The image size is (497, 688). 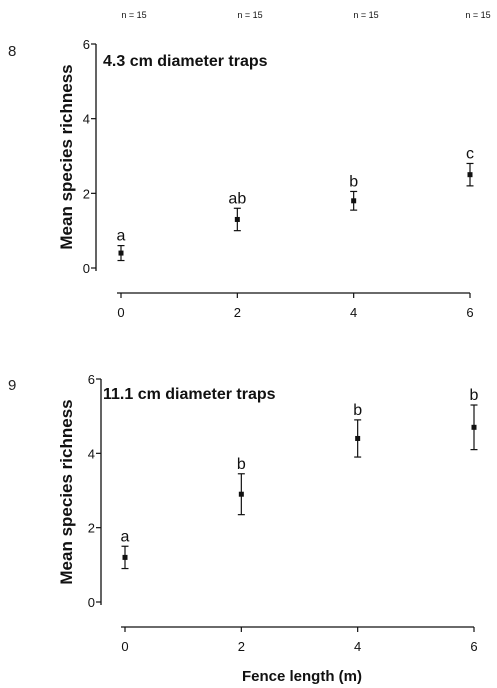 I want to click on x-axis-label: Fence length (m), so click(x=302, y=676).